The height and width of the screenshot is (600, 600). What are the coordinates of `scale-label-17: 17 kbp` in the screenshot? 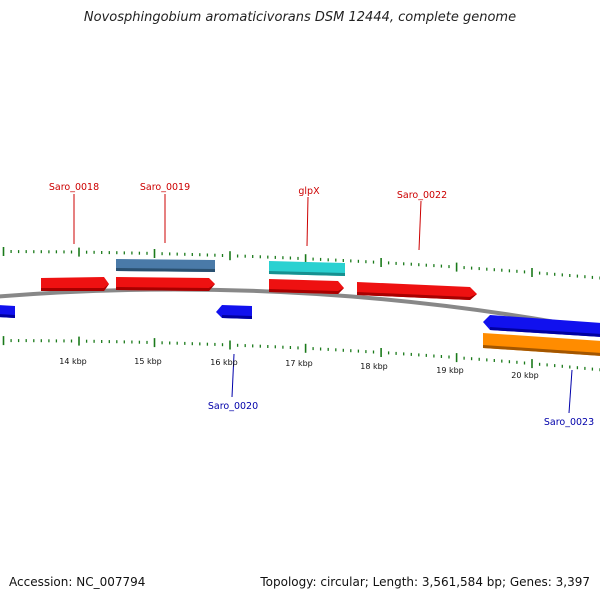 It's located at (299, 363).